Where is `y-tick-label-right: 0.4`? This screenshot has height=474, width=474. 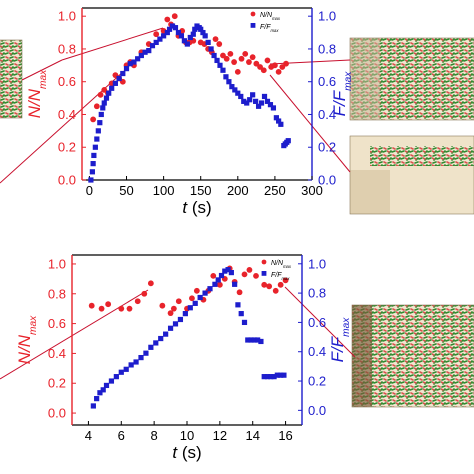 y-tick-label-right: 0.4 is located at coordinates (327, 114).